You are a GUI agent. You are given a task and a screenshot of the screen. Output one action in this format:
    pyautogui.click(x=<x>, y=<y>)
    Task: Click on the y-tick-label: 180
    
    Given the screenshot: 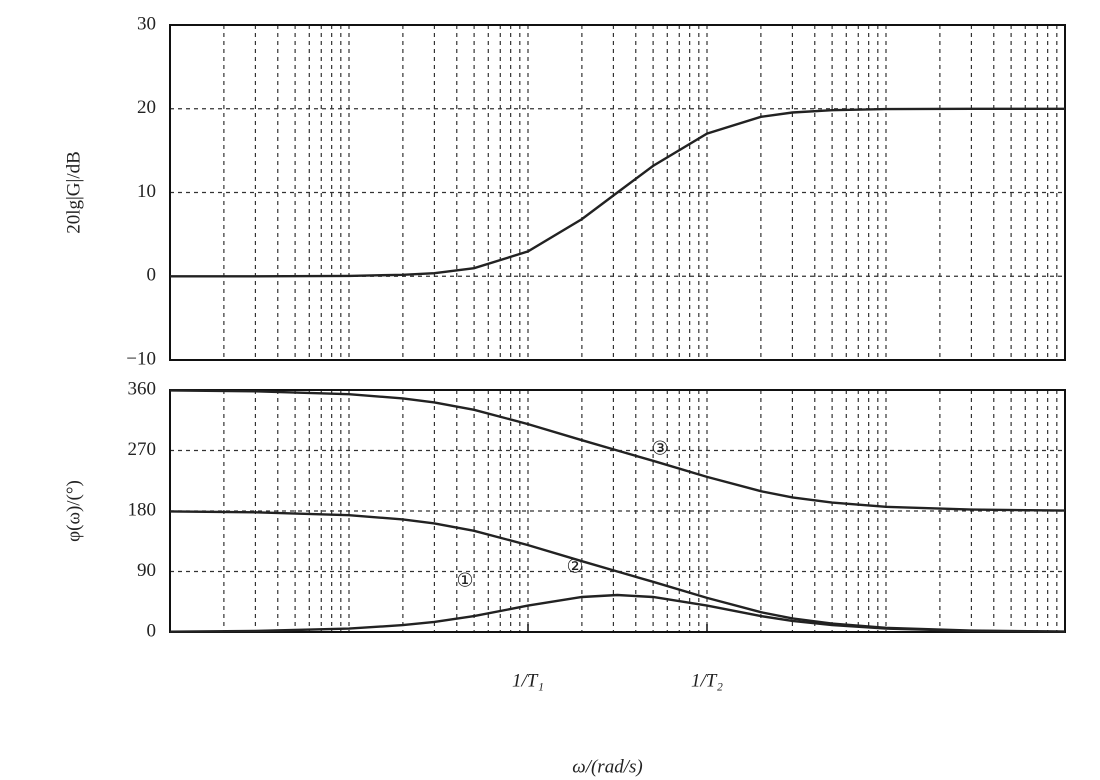 What is the action you would take?
    pyautogui.click(x=142, y=509)
    